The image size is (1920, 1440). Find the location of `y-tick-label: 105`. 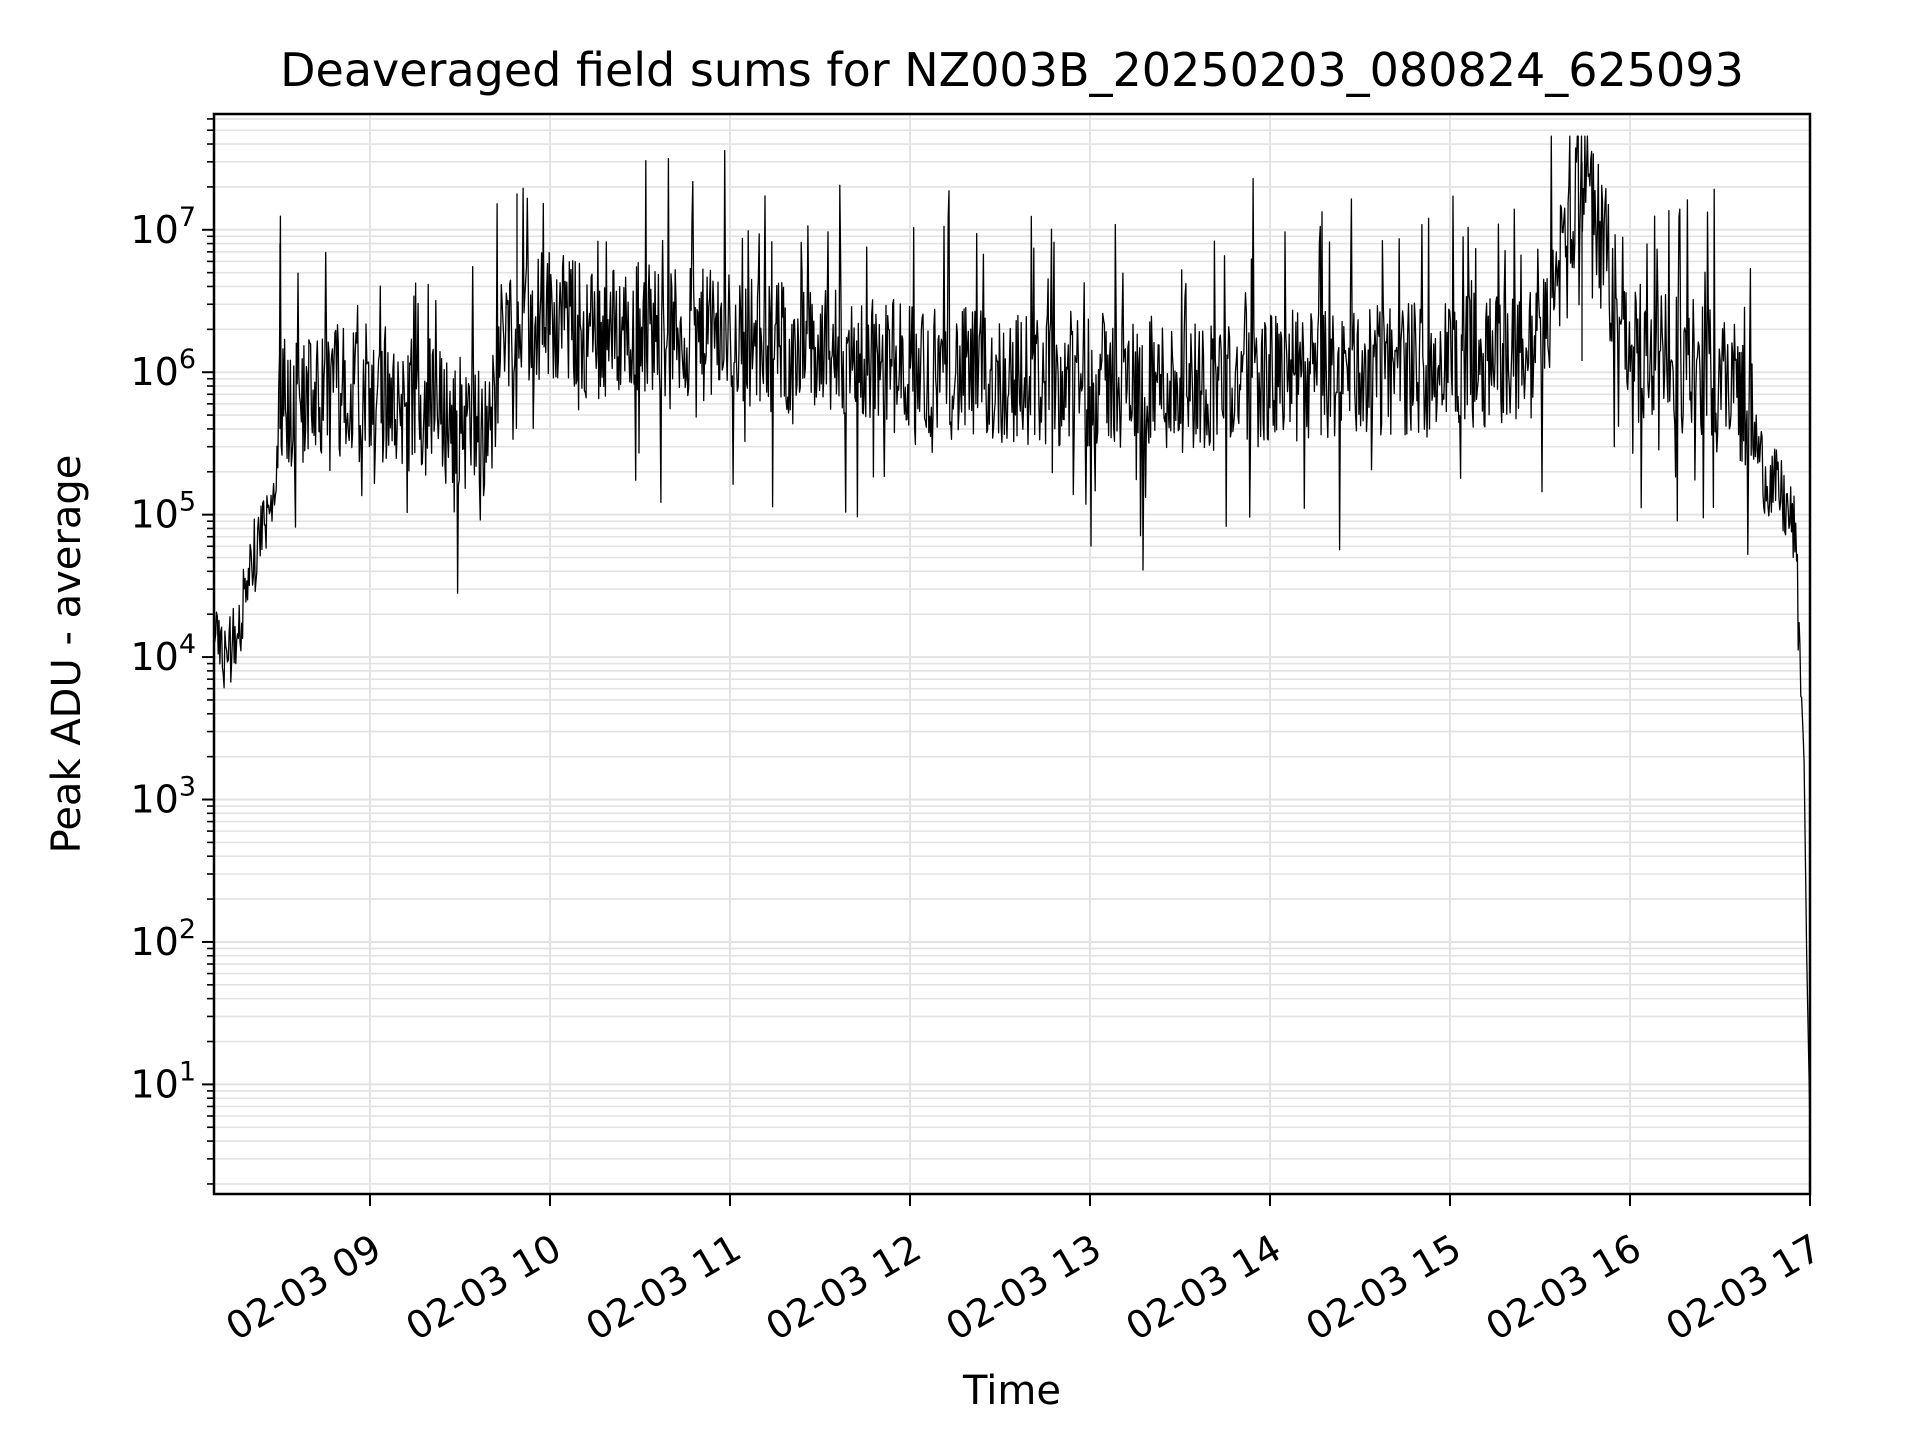

y-tick-label: 105 is located at coordinates (163, 512).